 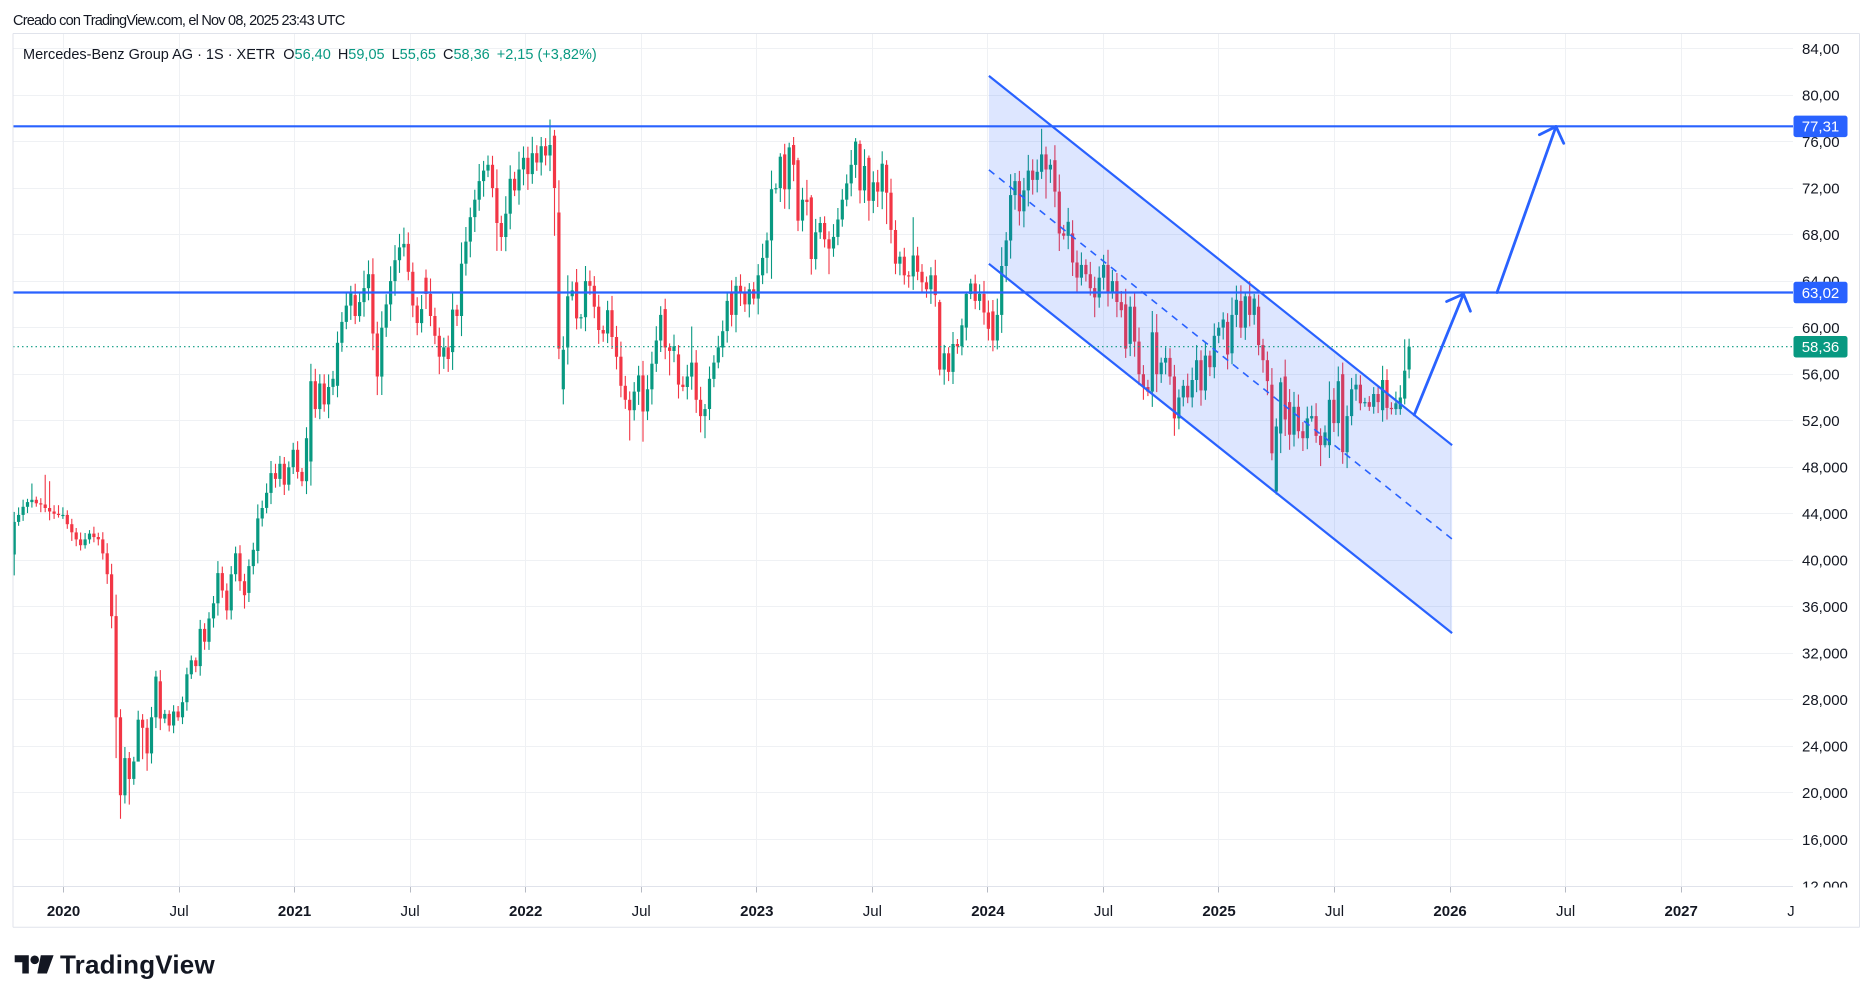 I want to click on svg-text: 2025, so click(x=1218, y=911).